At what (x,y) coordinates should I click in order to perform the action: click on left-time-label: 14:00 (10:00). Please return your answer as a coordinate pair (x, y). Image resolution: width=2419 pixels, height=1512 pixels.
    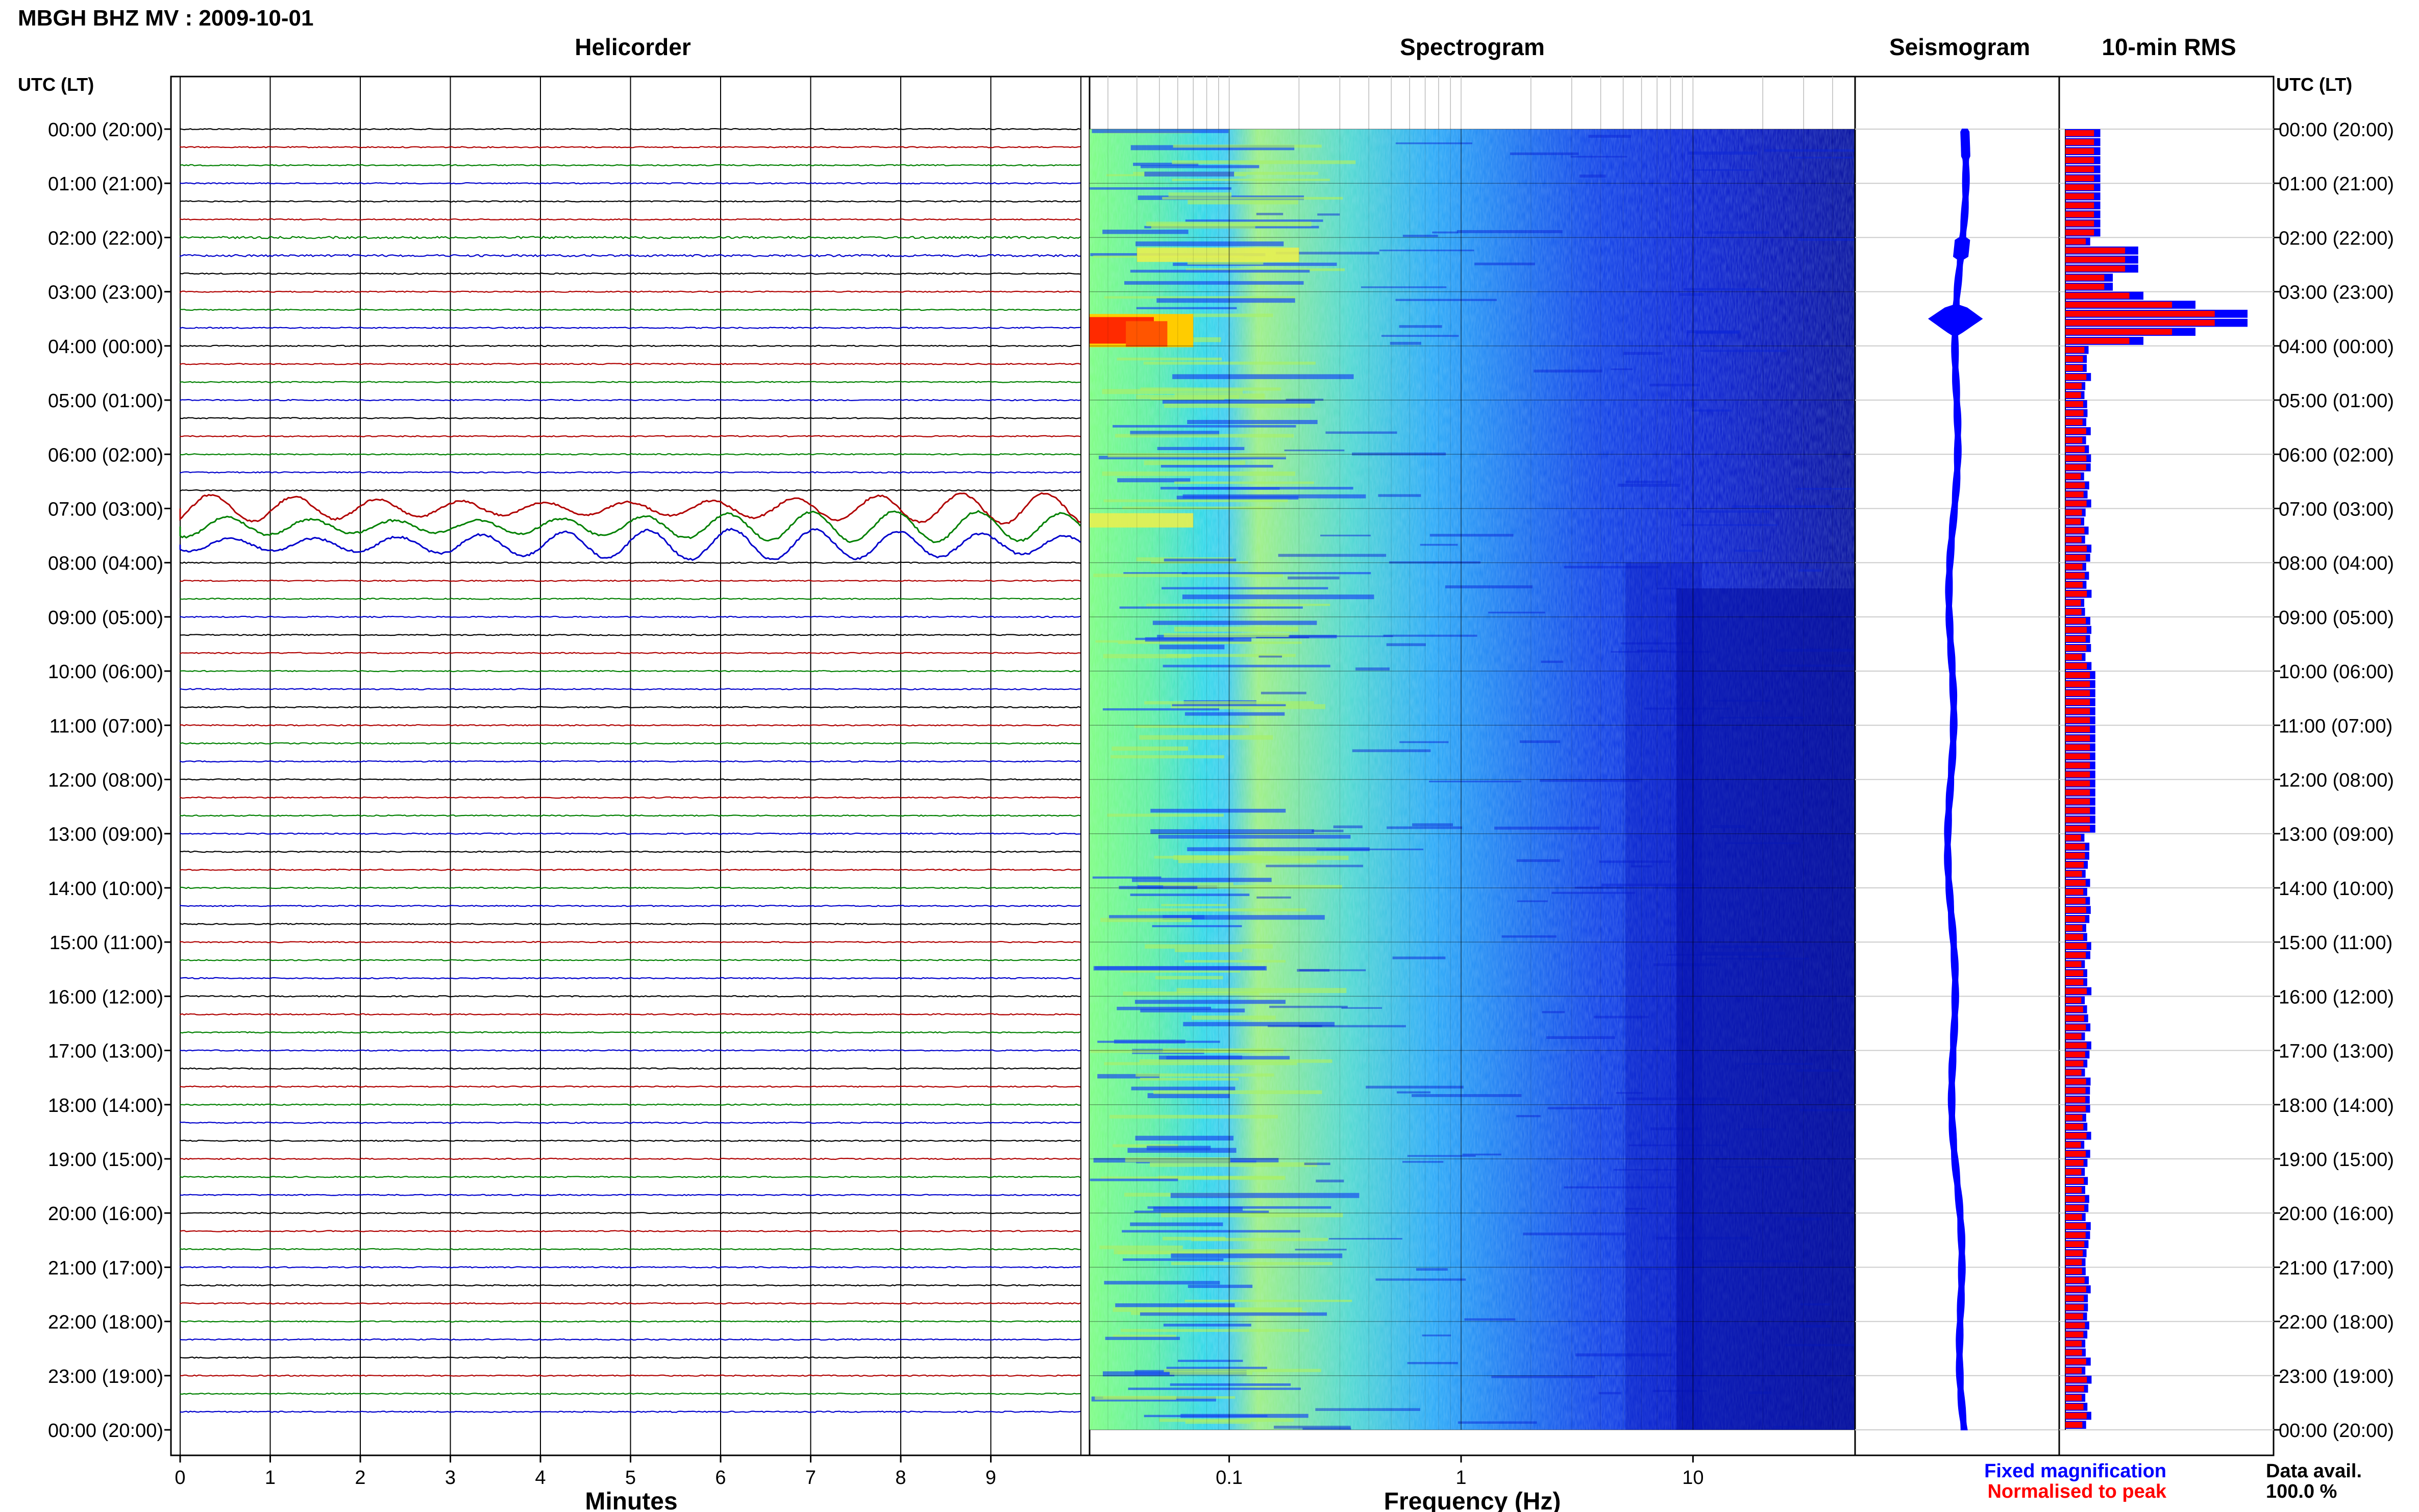
    Looking at the image, I should click on (105, 889).